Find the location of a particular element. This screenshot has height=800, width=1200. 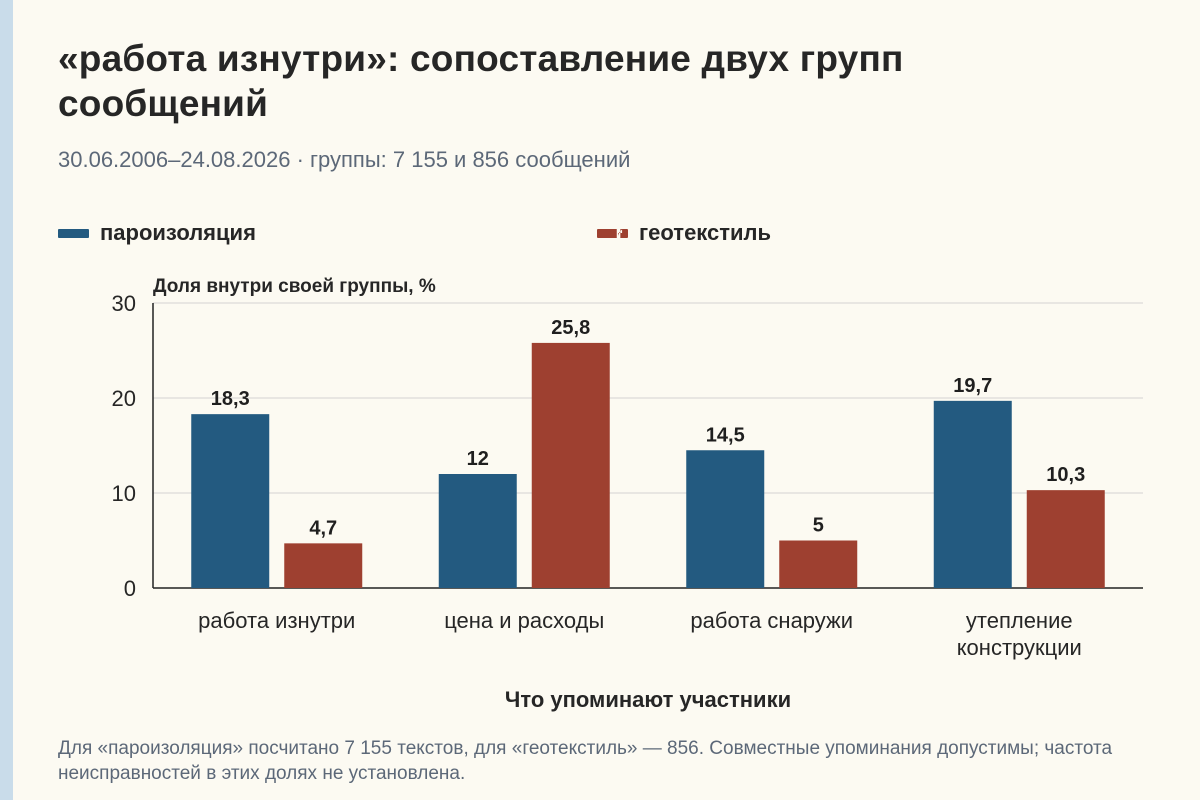

data-label-series-2-1: 25,8 is located at coordinates (570, 328).